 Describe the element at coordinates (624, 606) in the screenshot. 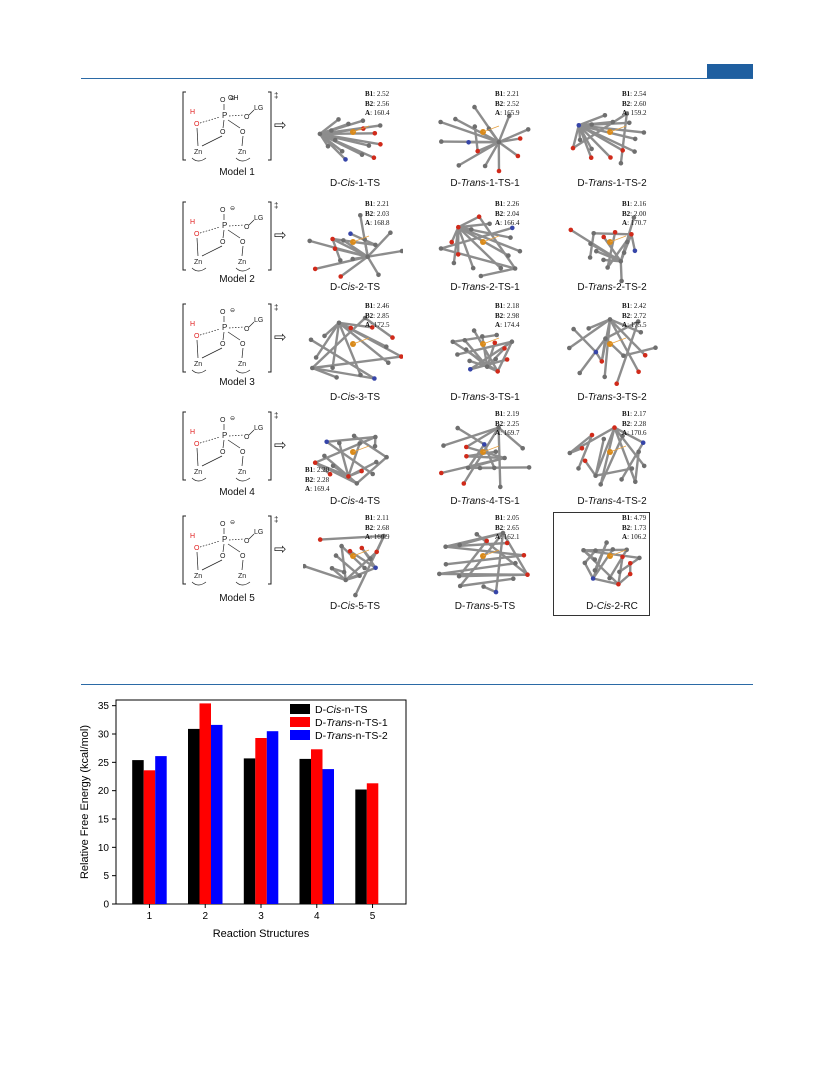

I see `label-suffix: -2-RC` at that location.